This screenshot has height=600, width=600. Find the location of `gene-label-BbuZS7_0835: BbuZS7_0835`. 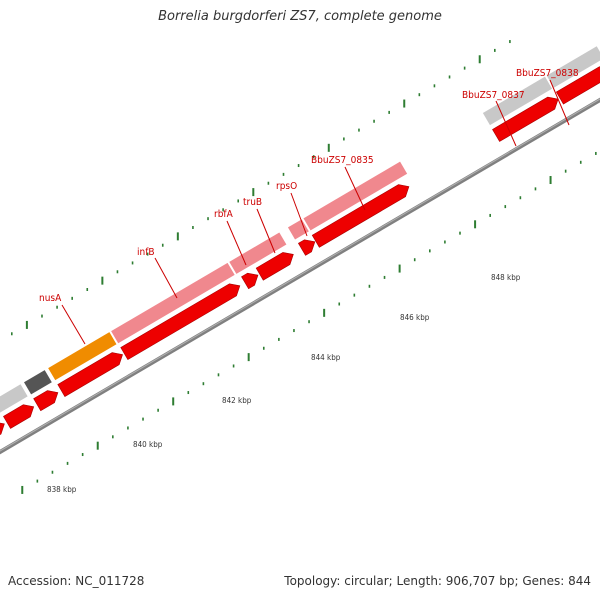

gene-label-BbuZS7_0835: BbuZS7_0835 is located at coordinates (342, 160).